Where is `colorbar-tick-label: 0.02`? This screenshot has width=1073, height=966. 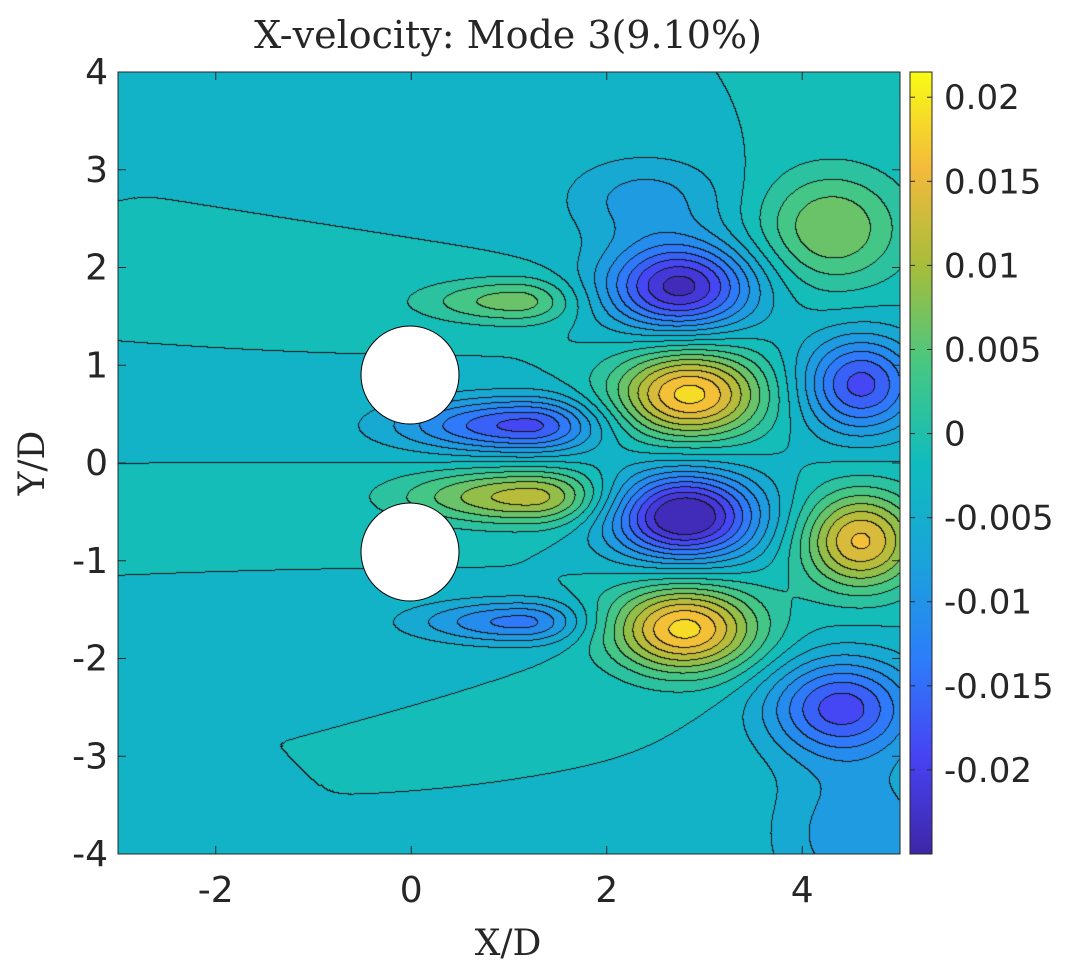
colorbar-tick-label: 0.02 is located at coordinates (982, 98).